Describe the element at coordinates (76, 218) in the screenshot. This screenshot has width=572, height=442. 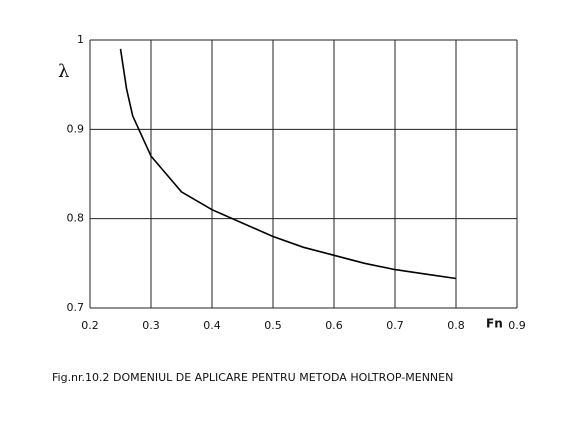
I see `y-tick-label: 0.8` at that location.